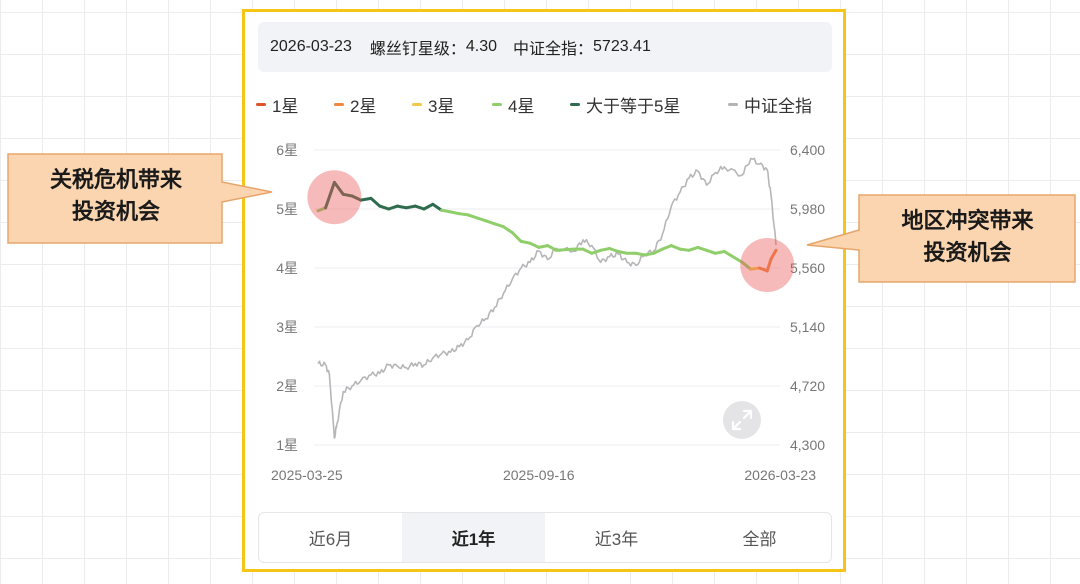 The width and height of the screenshot is (1080, 584). I want to click on legend-item-1star: 1星, so click(277, 104).